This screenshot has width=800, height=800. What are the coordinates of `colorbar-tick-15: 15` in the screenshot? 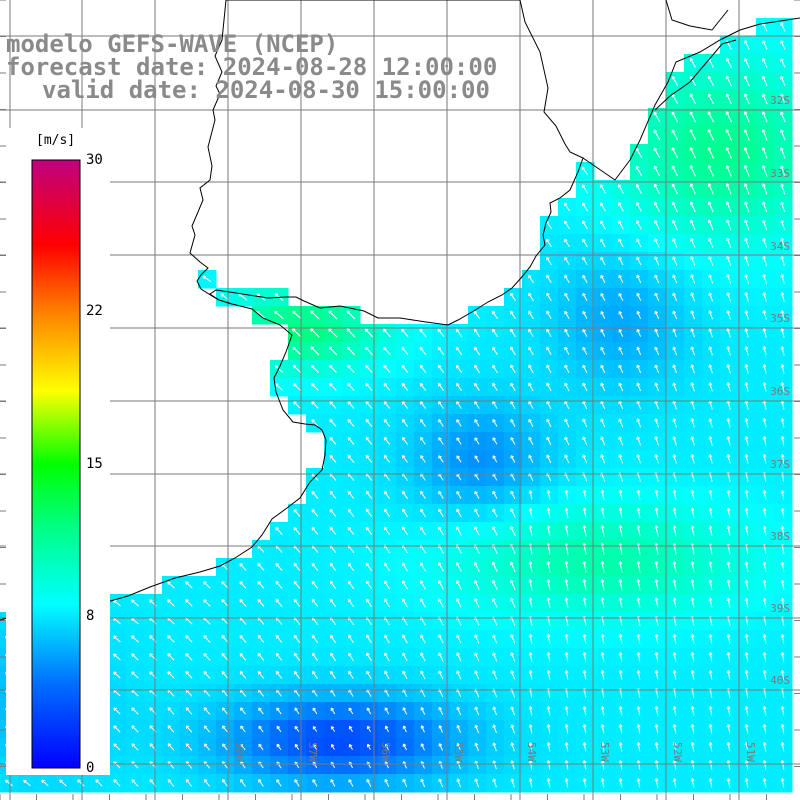 It's located at (94, 464).